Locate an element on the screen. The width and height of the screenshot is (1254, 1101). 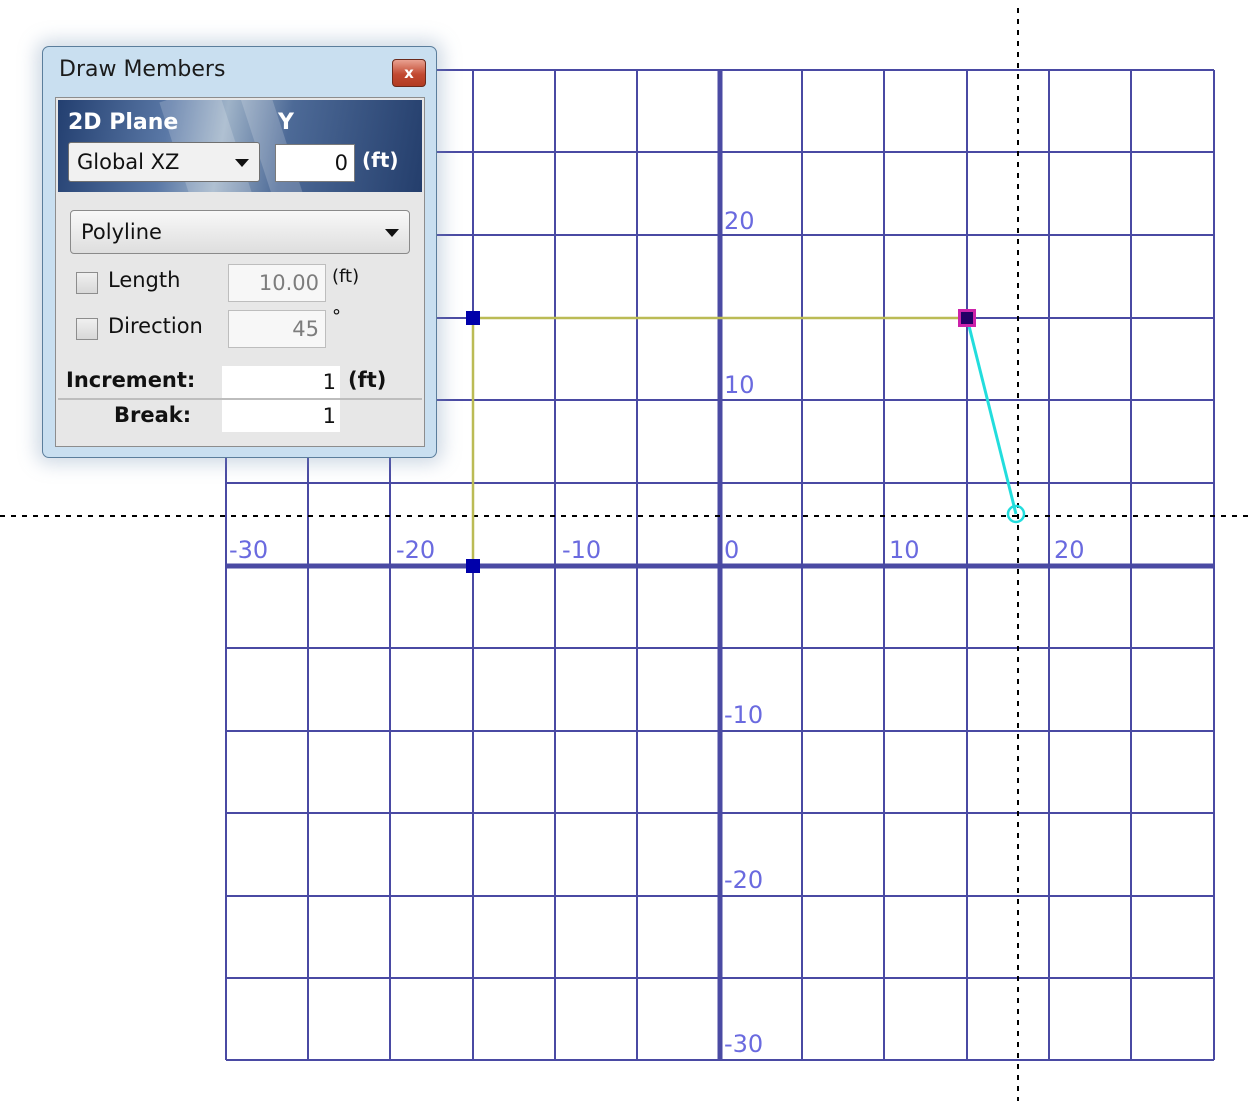
increment-input: 1 is located at coordinates (281, 382).